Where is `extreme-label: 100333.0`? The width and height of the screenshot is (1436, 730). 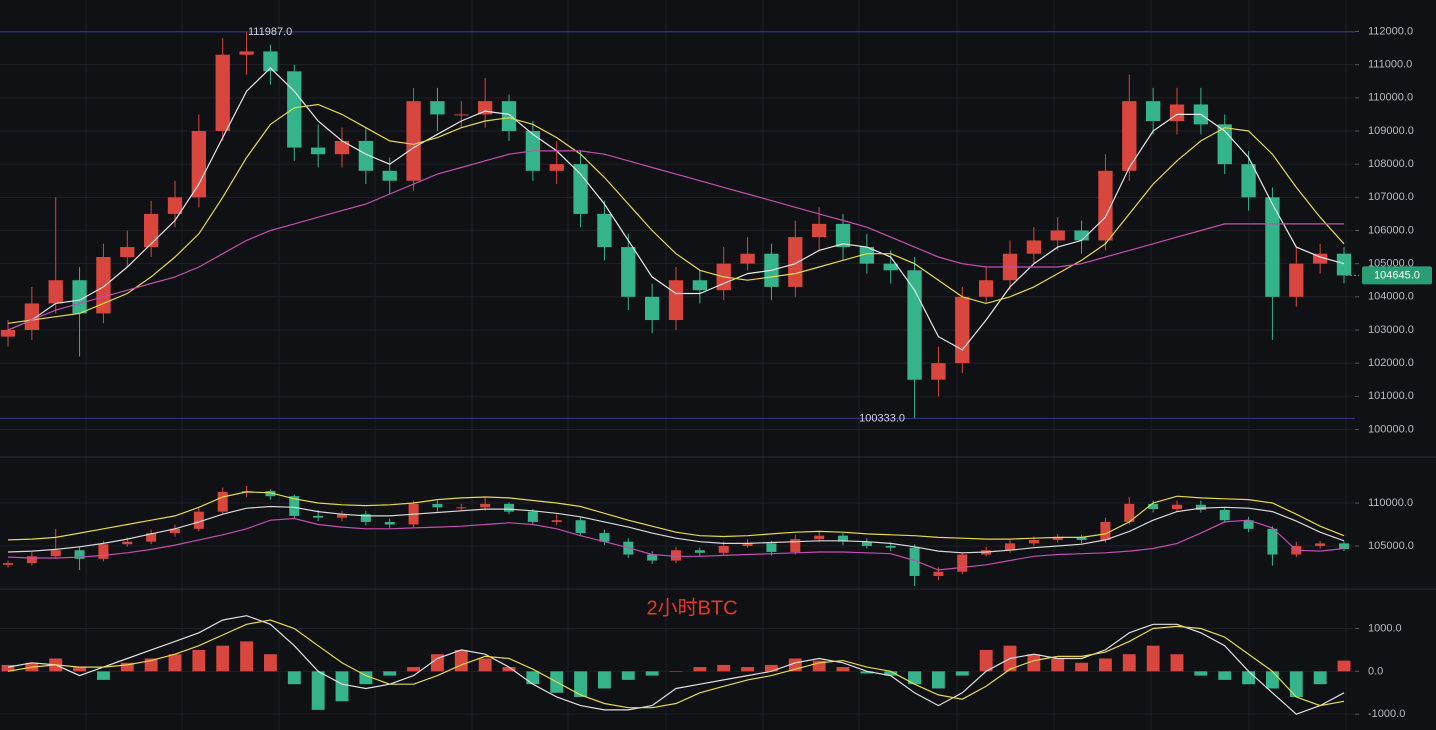 extreme-label: 100333.0 is located at coordinates (882, 418).